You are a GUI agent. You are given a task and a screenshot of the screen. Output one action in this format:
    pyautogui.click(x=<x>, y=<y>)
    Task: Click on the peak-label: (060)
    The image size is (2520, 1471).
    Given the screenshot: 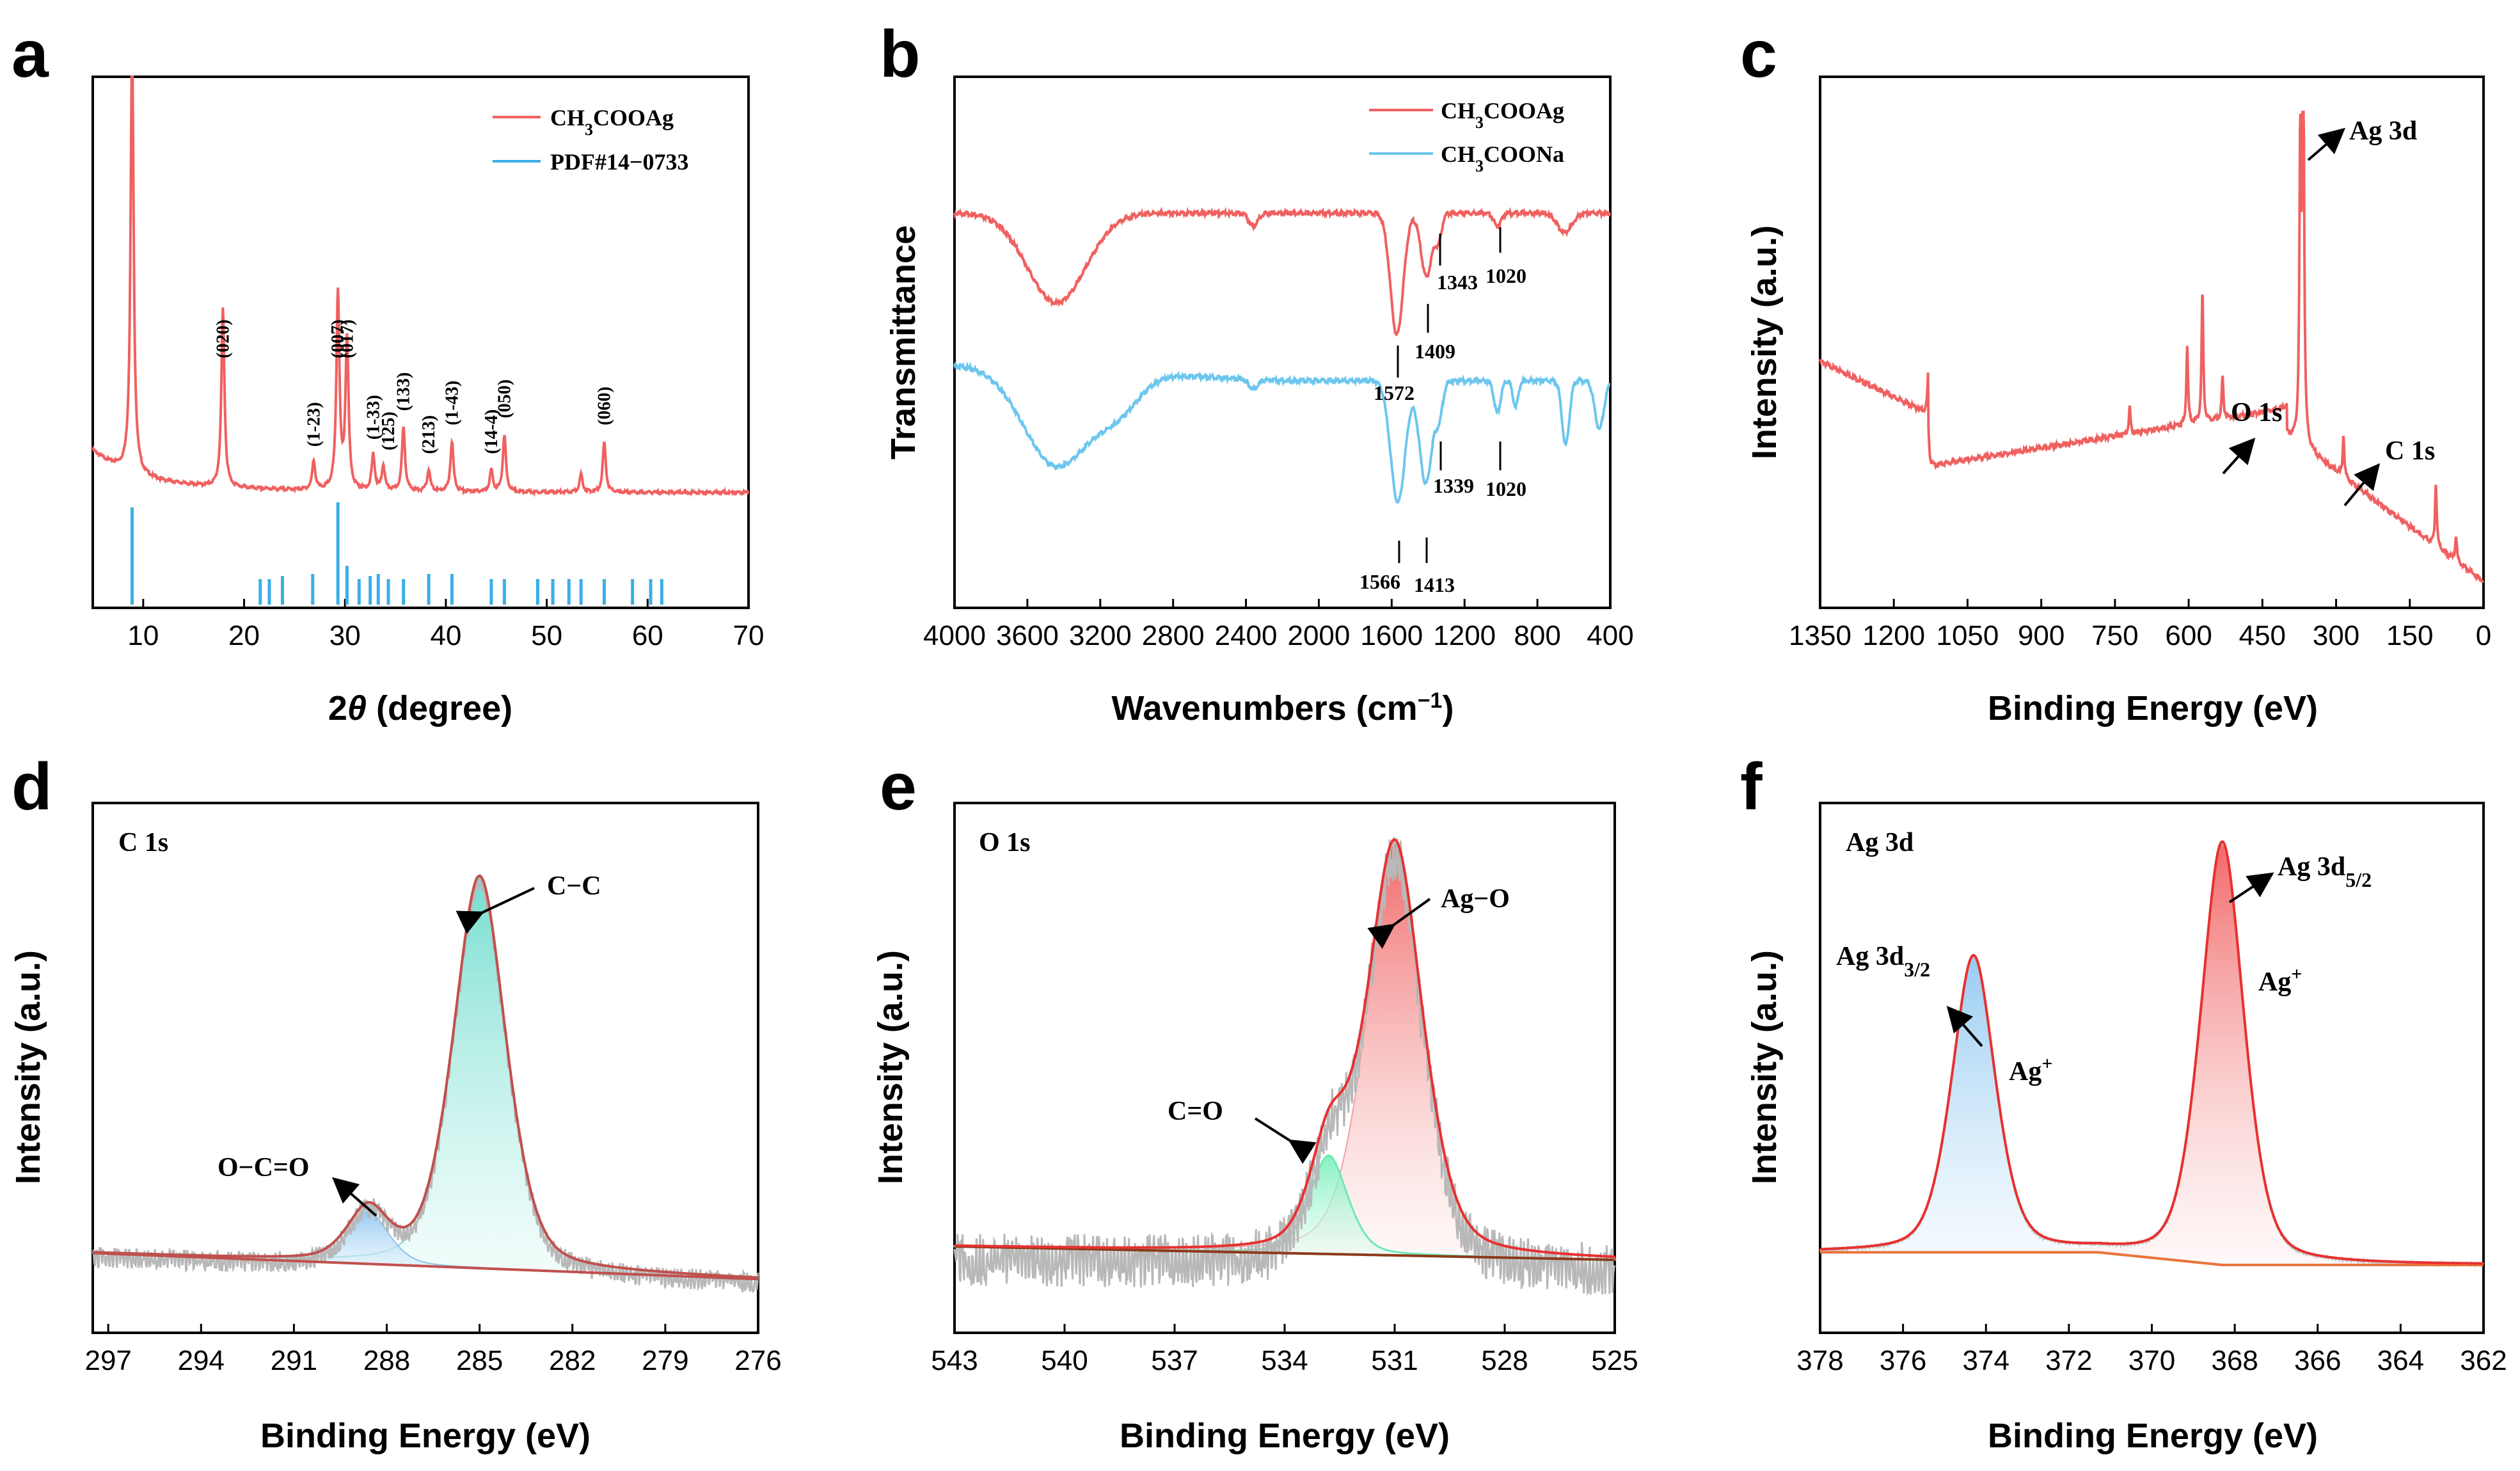 What is the action you would take?
    pyautogui.click(x=605, y=405)
    